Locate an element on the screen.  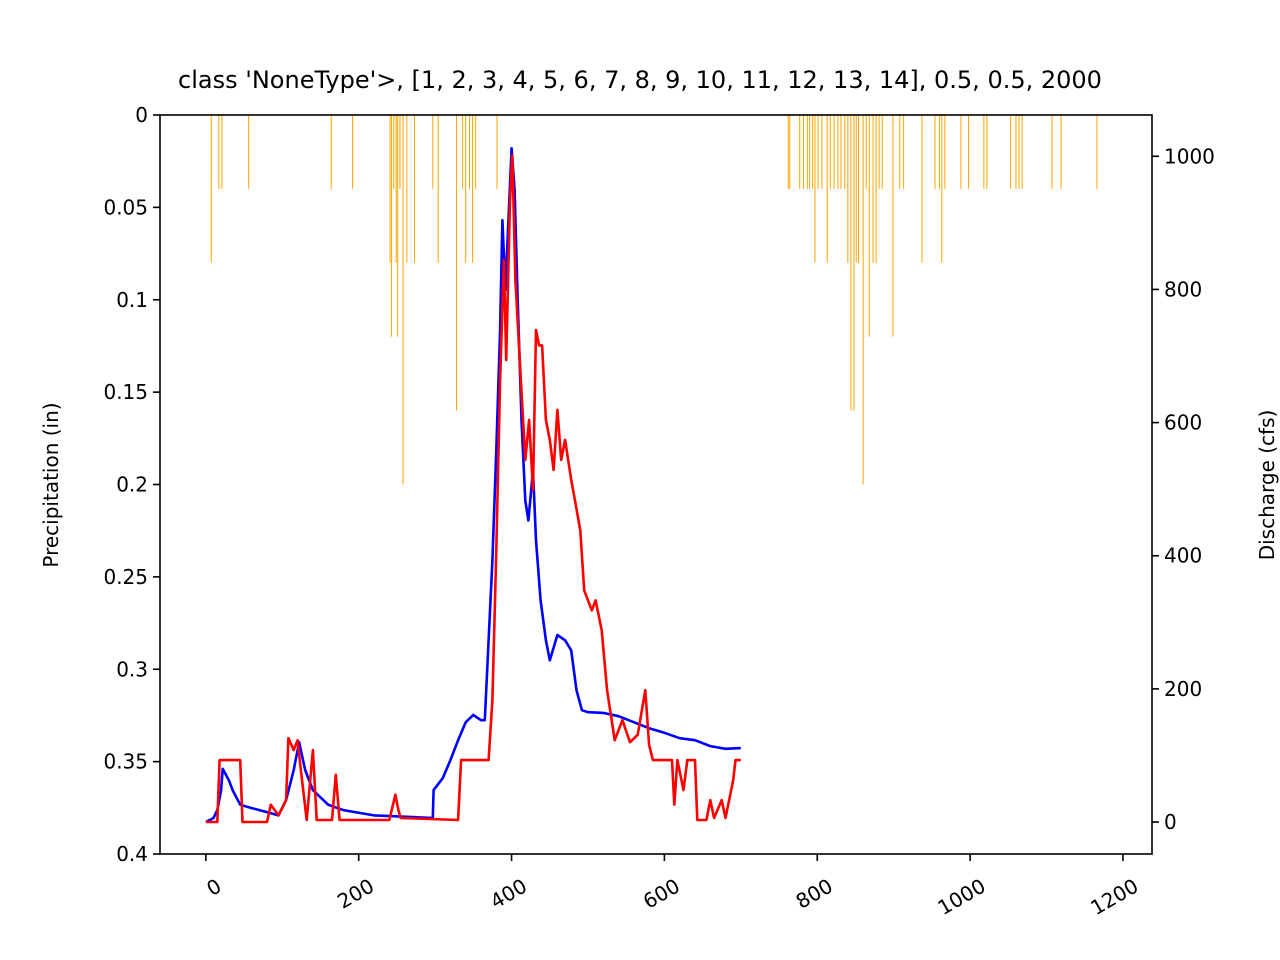
y2-tick-label: 200 is located at coordinates (1183, 689).